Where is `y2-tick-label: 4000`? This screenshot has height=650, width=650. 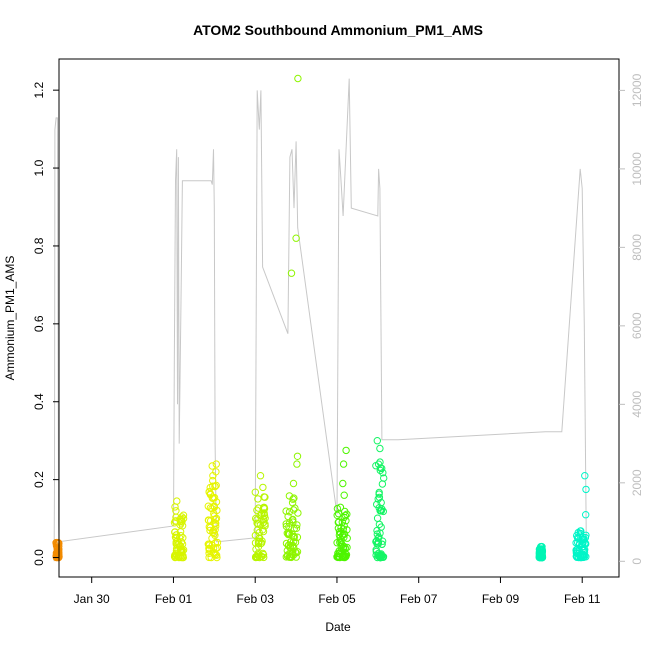 y2-tick-label: 4000 is located at coordinates (637, 404).